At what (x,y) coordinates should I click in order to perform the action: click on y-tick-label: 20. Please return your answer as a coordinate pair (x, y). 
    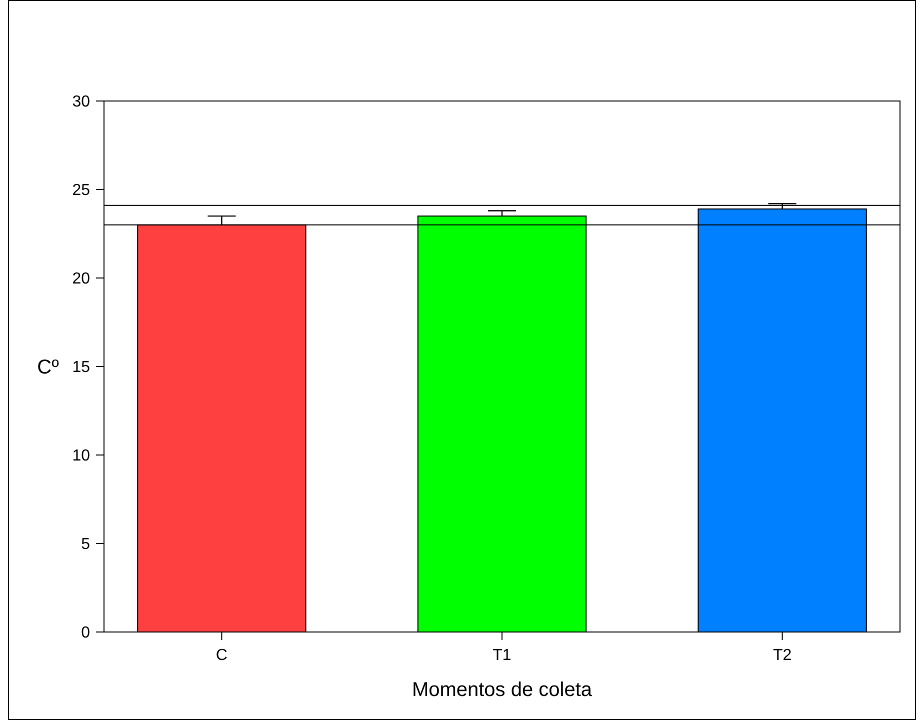
    Looking at the image, I should click on (81, 279).